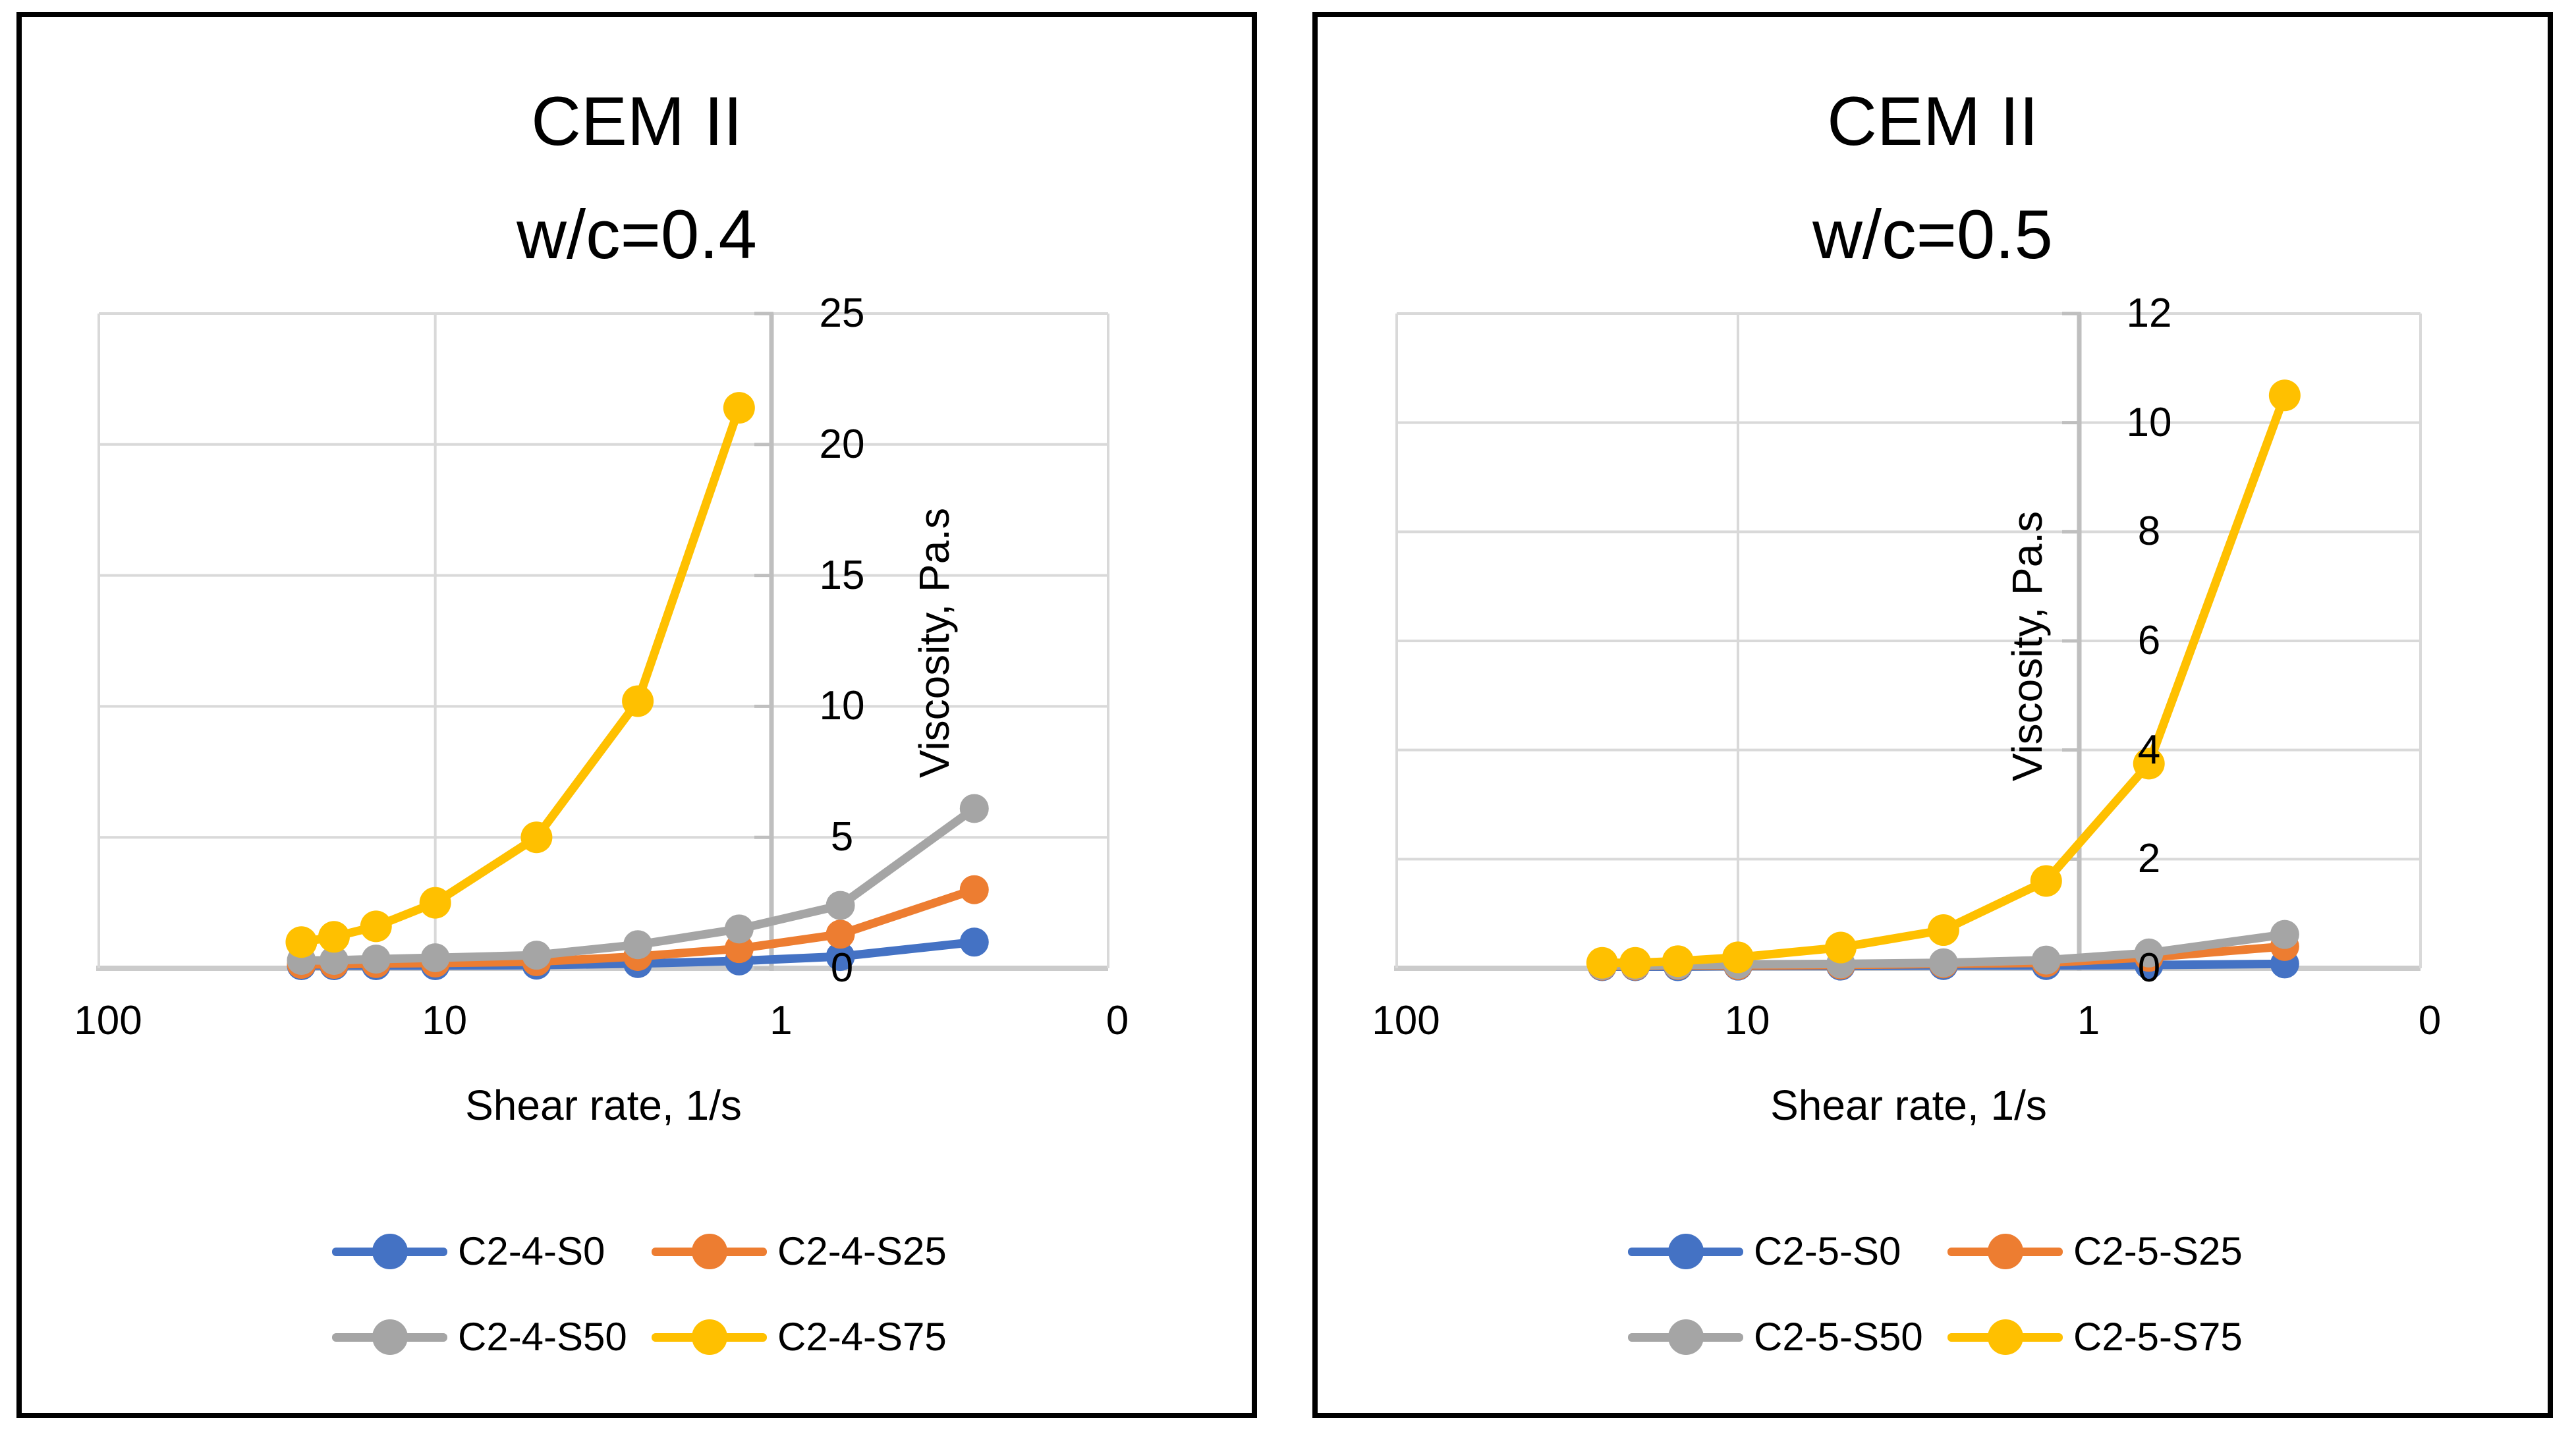 Image resolution: width=2576 pixels, height=1430 pixels. I want to click on legend-marker-C2-4-S25, so click(709, 1251).